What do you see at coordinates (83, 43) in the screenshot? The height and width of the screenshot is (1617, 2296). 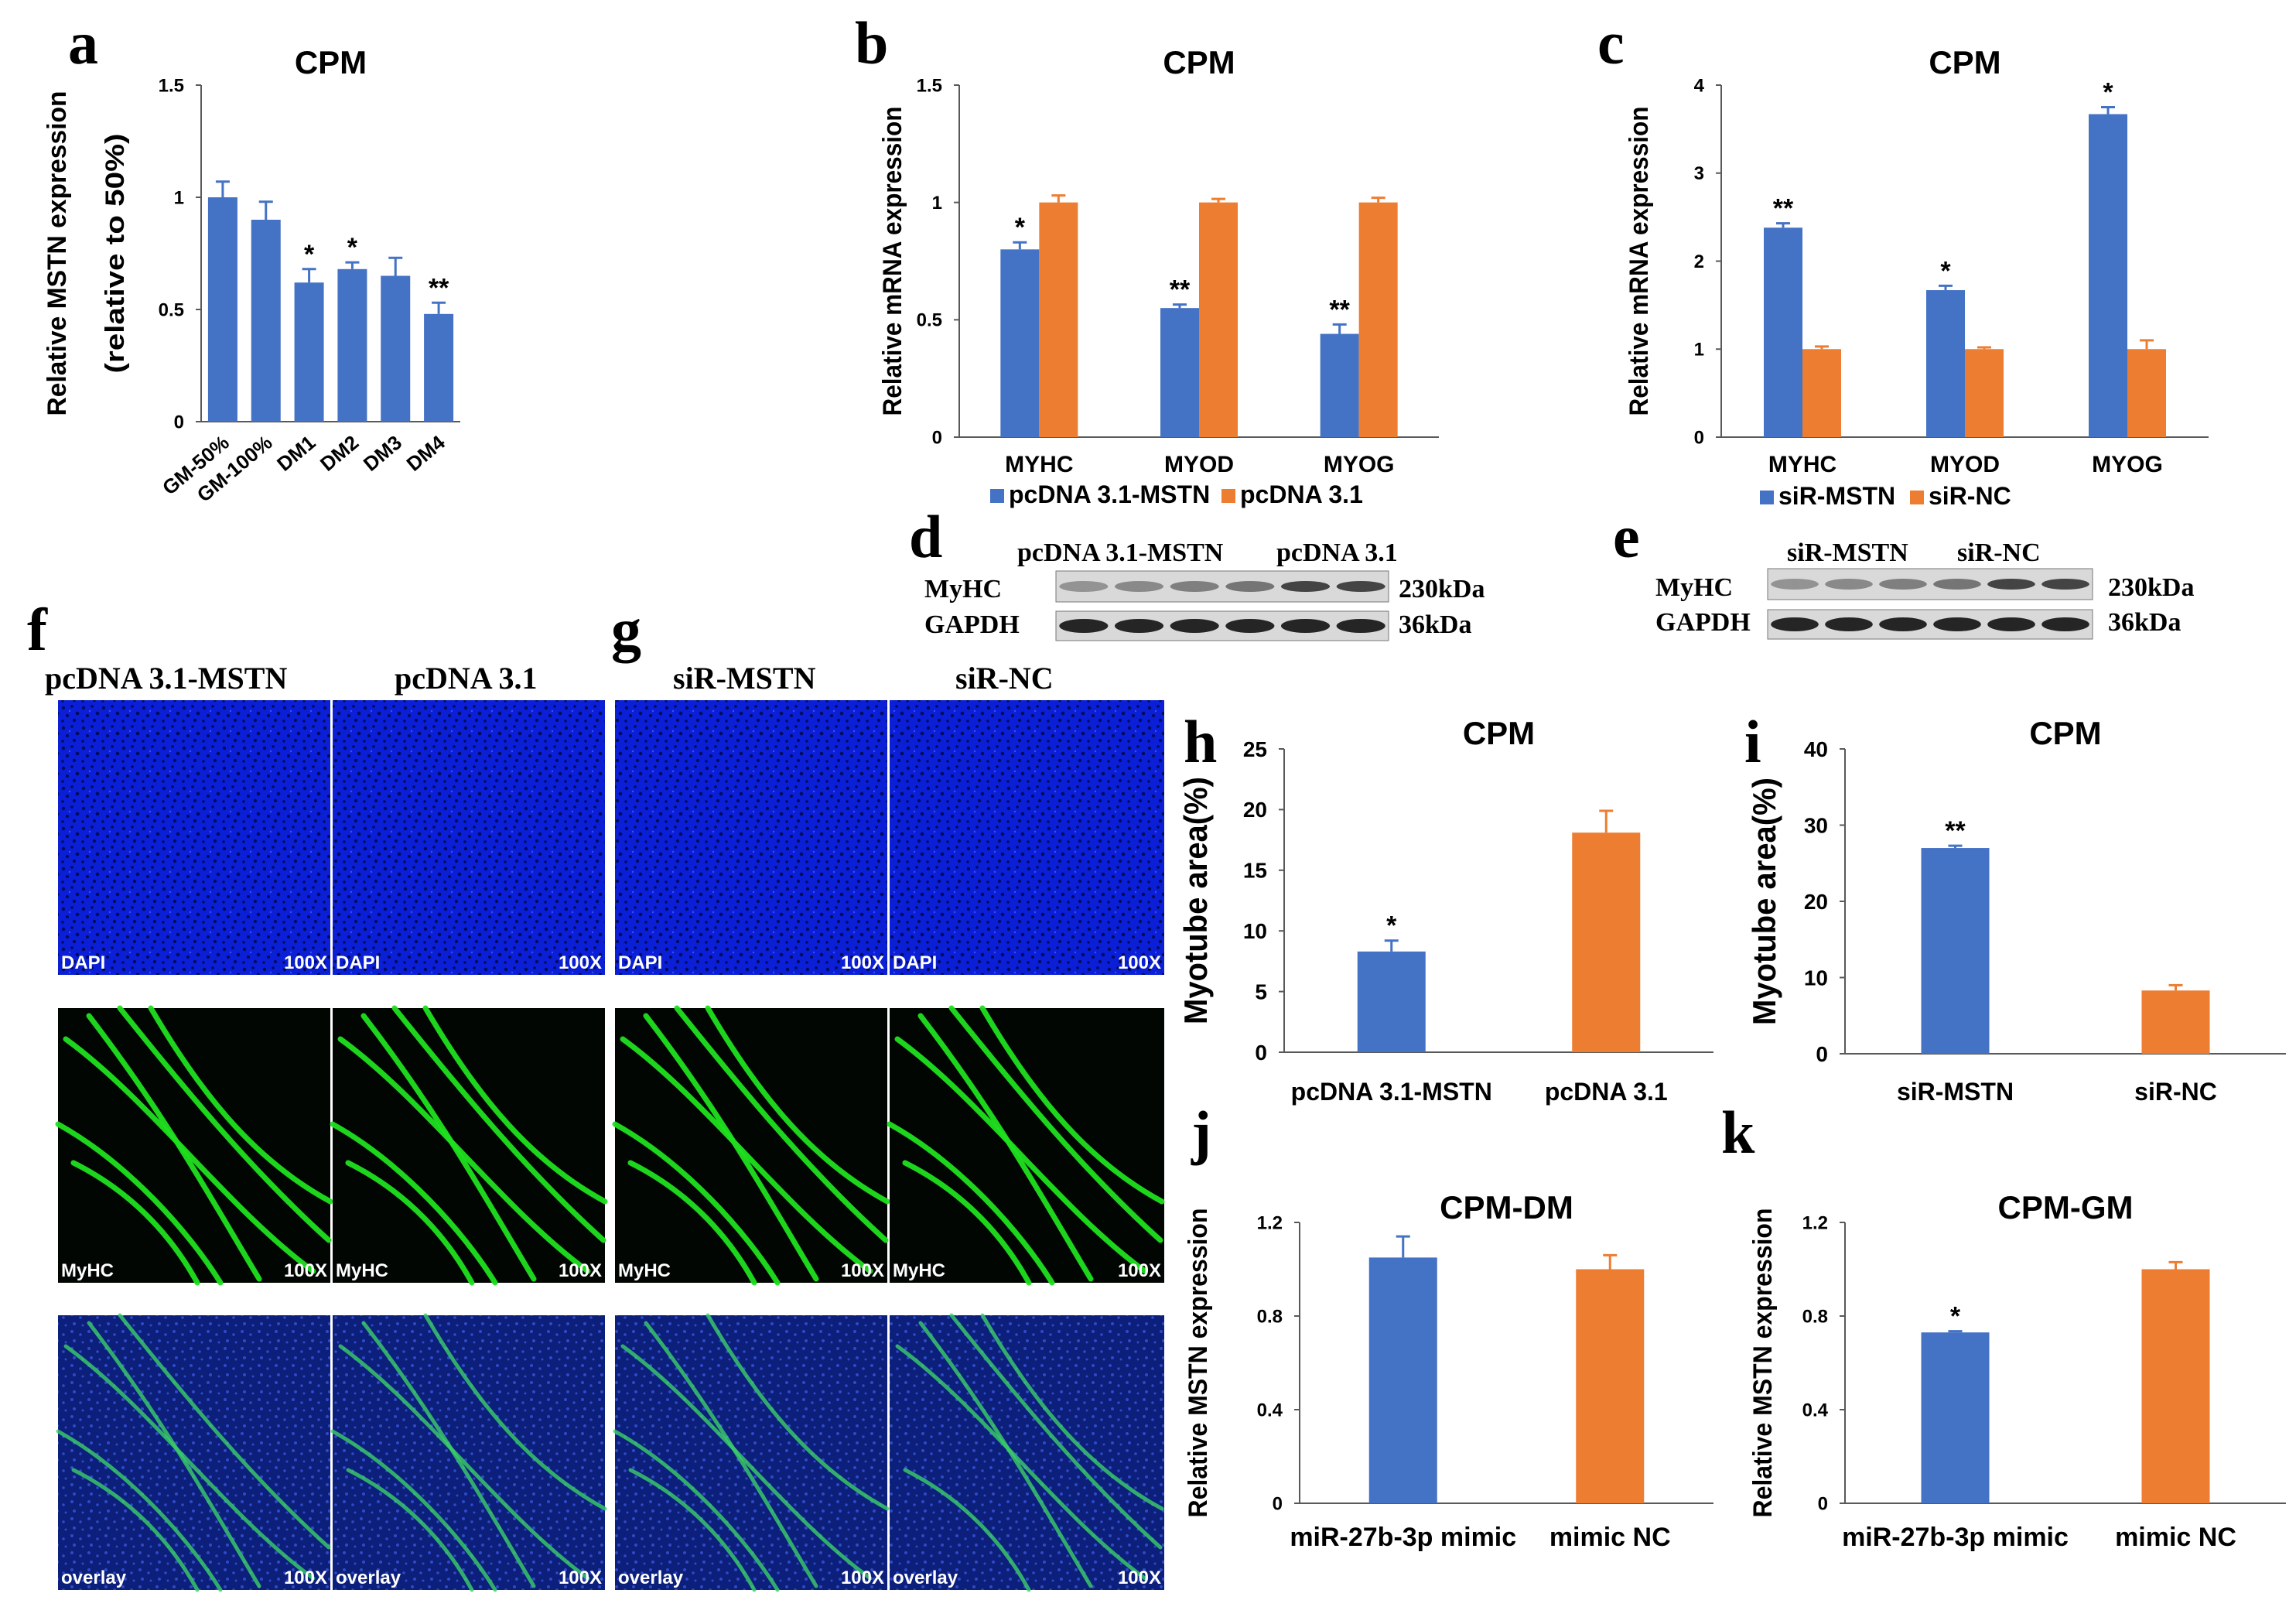 I see `panel-letter: a` at bounding box center [83, 43].